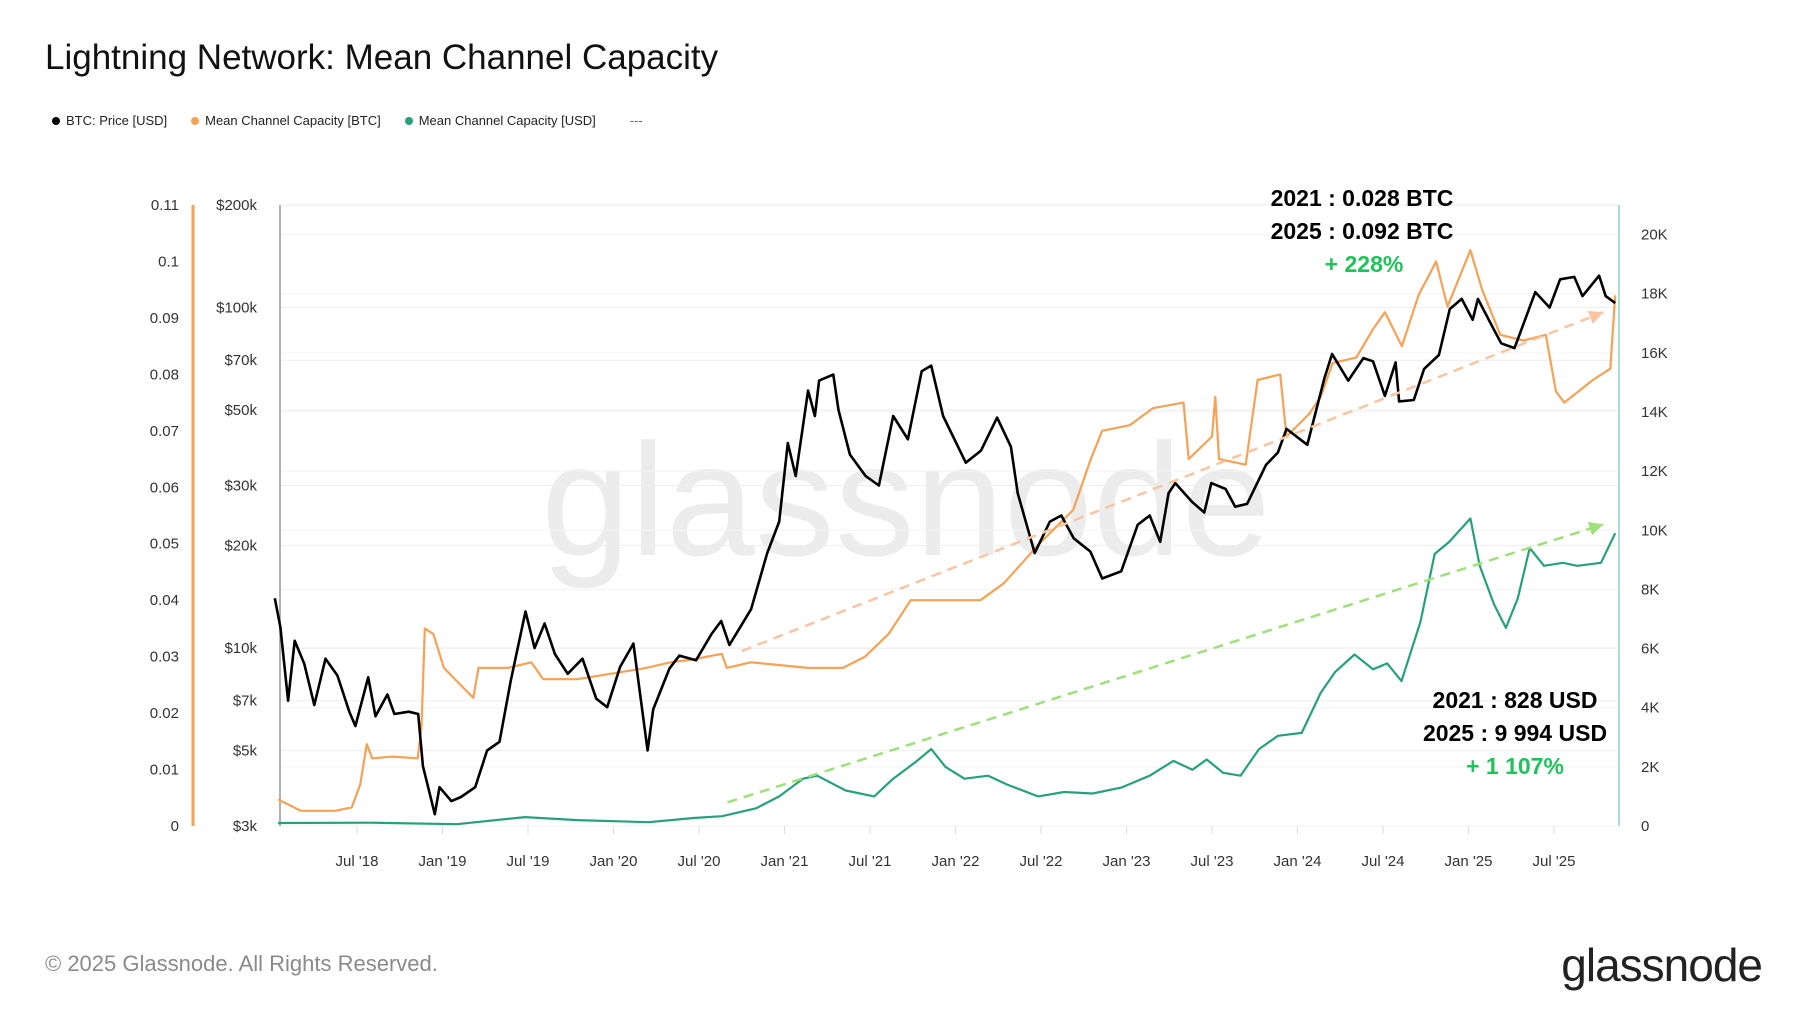  What do you see at coordinates (240, 360) in the screenshot?
I see `price-tick-label: $70k` at bounding box center [240, 360].